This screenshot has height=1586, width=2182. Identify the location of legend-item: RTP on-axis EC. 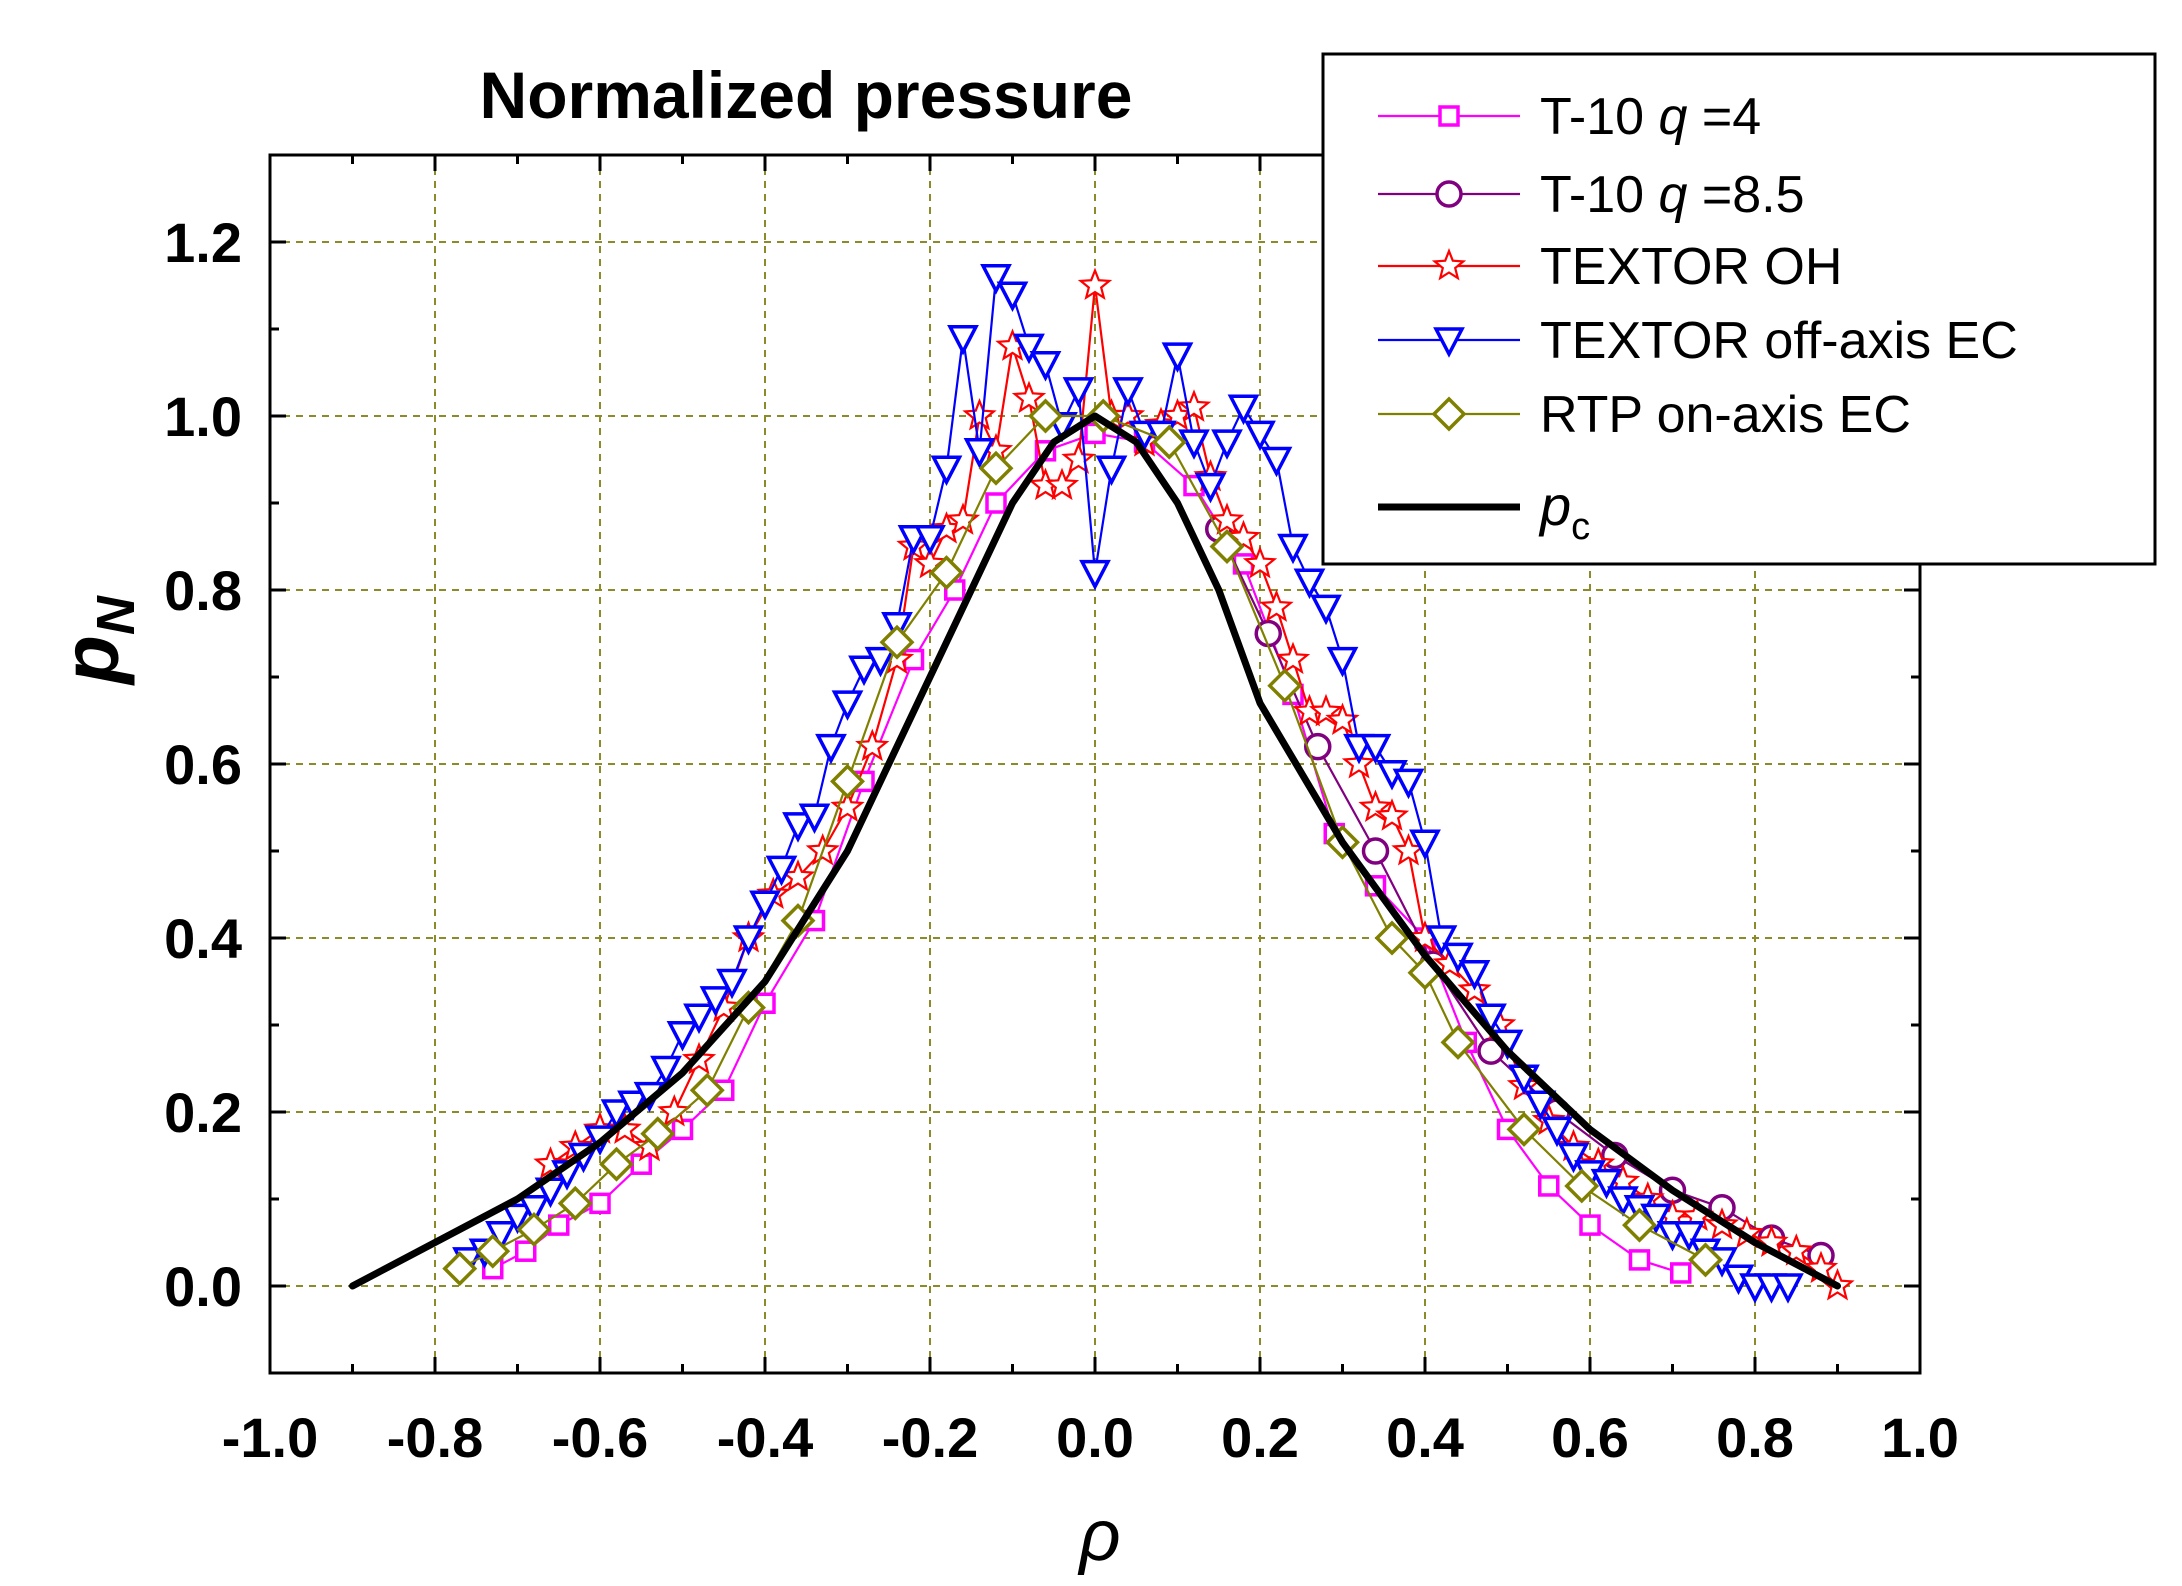
(1644, 415).